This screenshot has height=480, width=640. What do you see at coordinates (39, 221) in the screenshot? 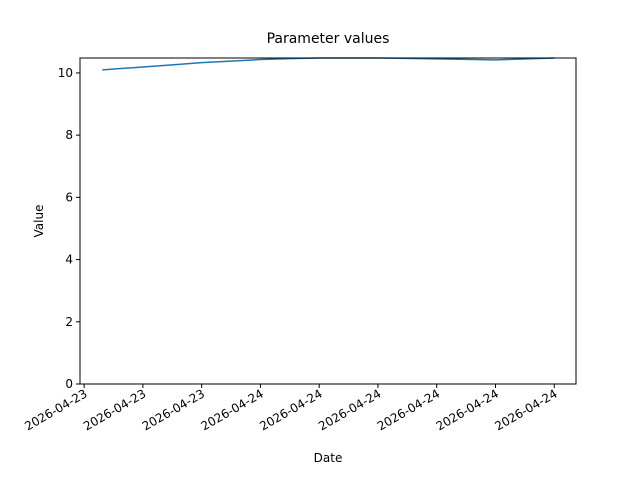
I see `y-axis-label: Value` at bounding box center [39, 221].